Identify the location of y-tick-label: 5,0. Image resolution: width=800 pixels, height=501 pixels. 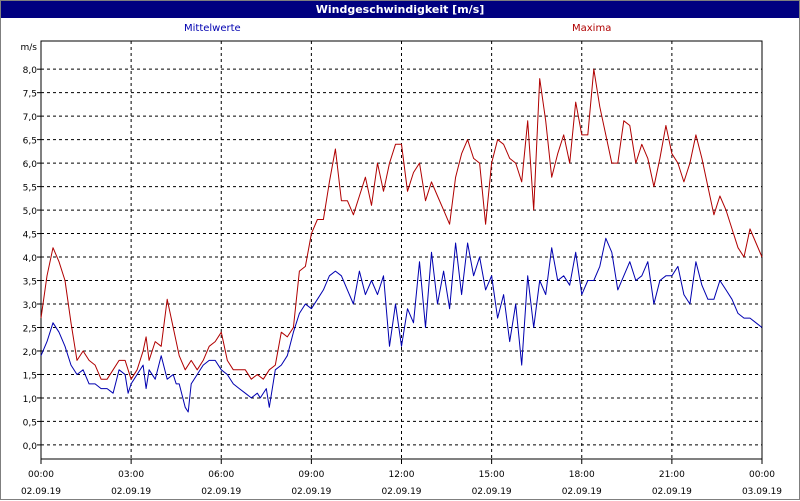
(30, 212).